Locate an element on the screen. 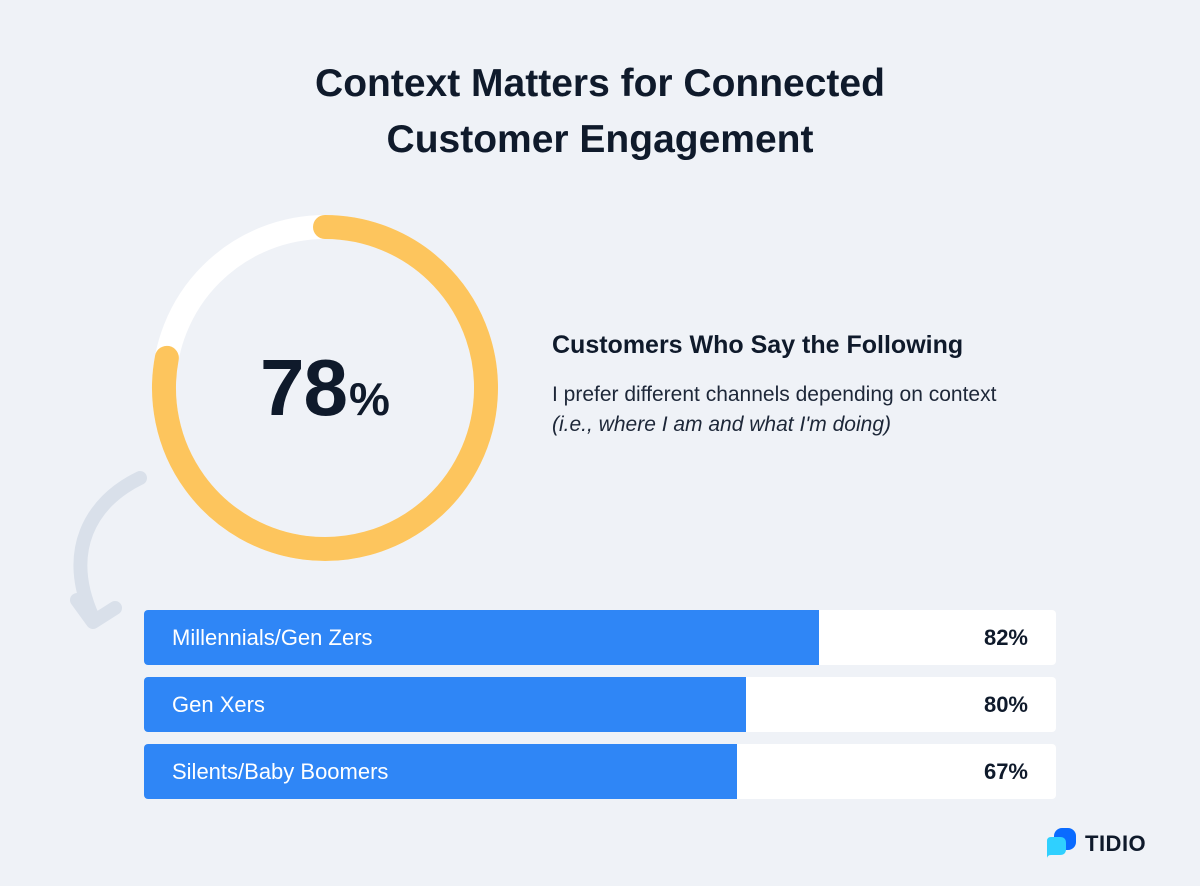  donut-value: 78 % is located at coordinates (325, 388).